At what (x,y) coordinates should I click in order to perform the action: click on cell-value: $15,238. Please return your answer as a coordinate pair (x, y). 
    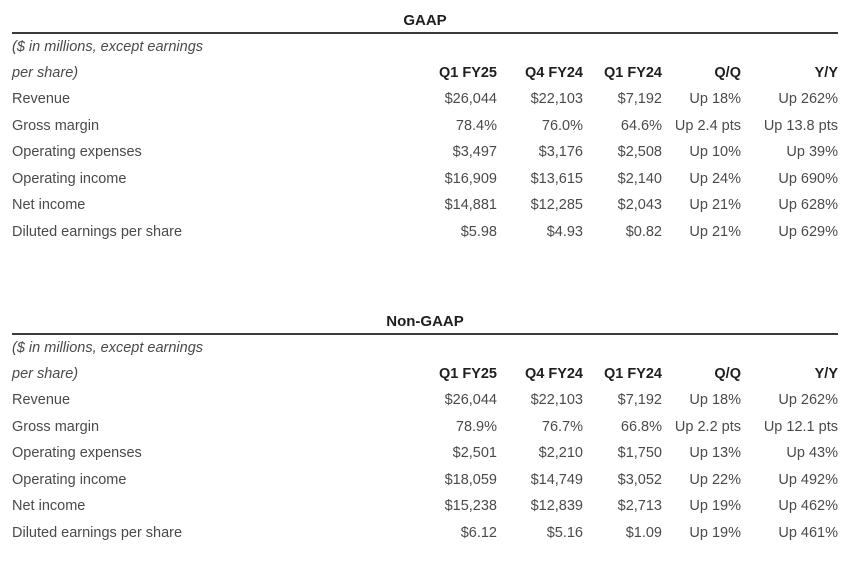
    Looking at the image, I should click on (470, 506).